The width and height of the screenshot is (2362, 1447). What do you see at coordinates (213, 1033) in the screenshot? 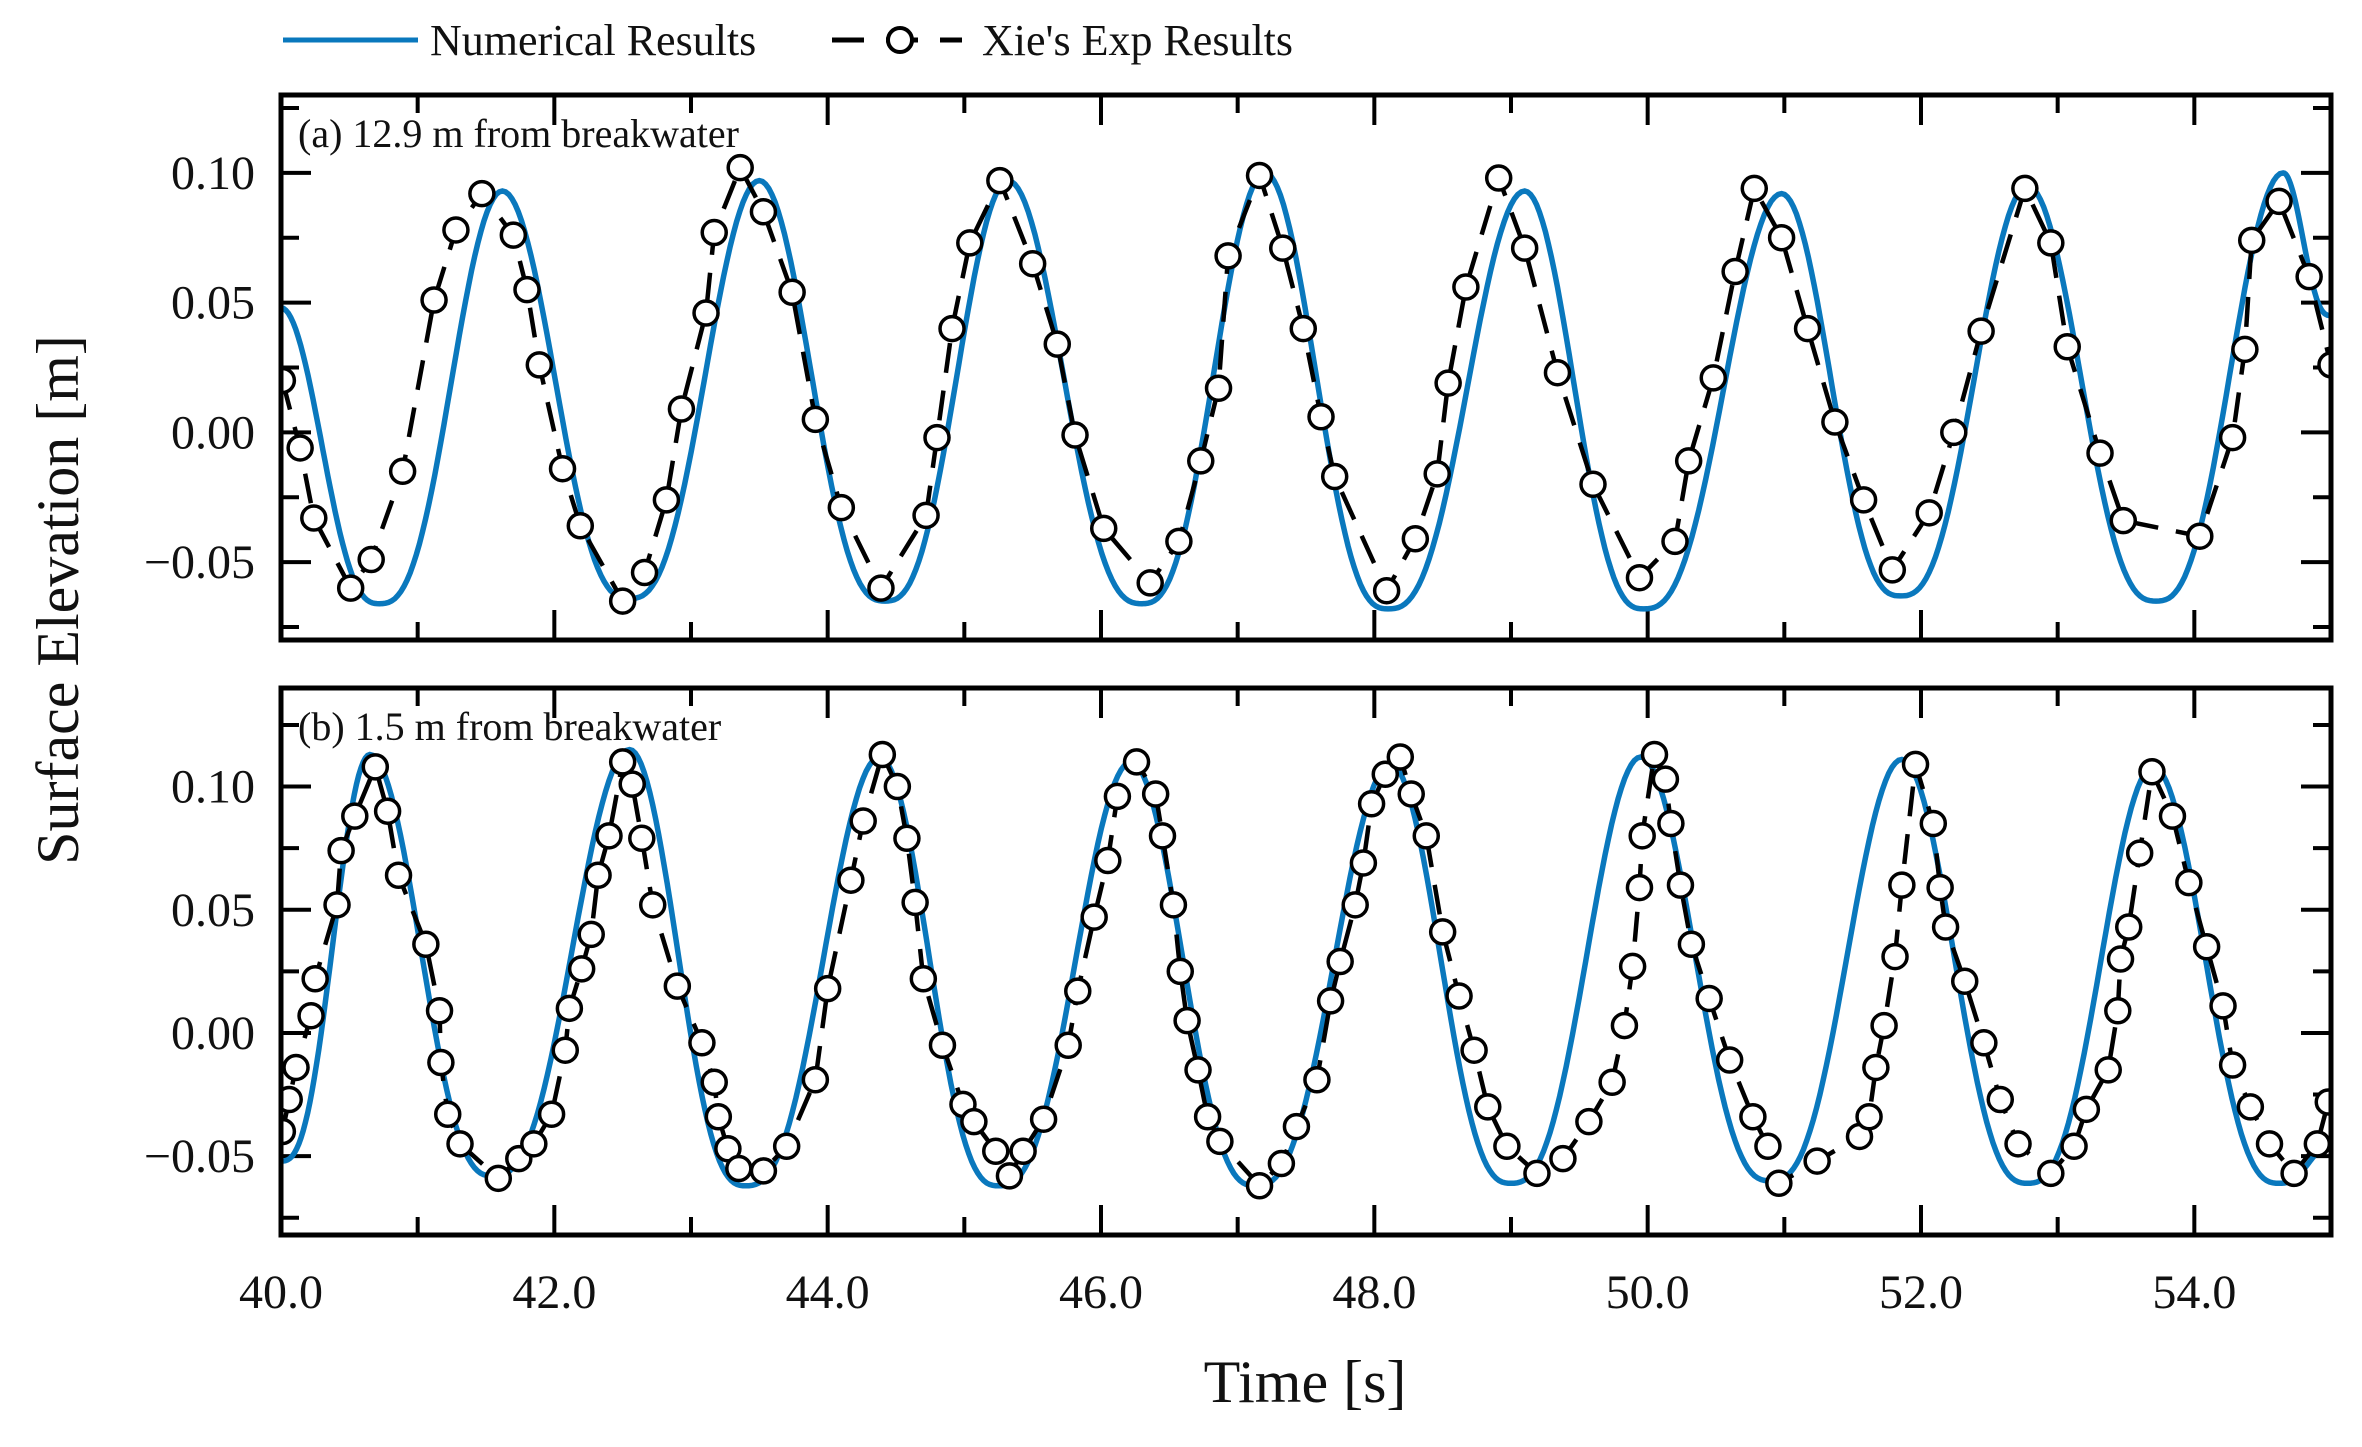
I see `y-tick-label: 0.00` at bounding box center [213, 1033].